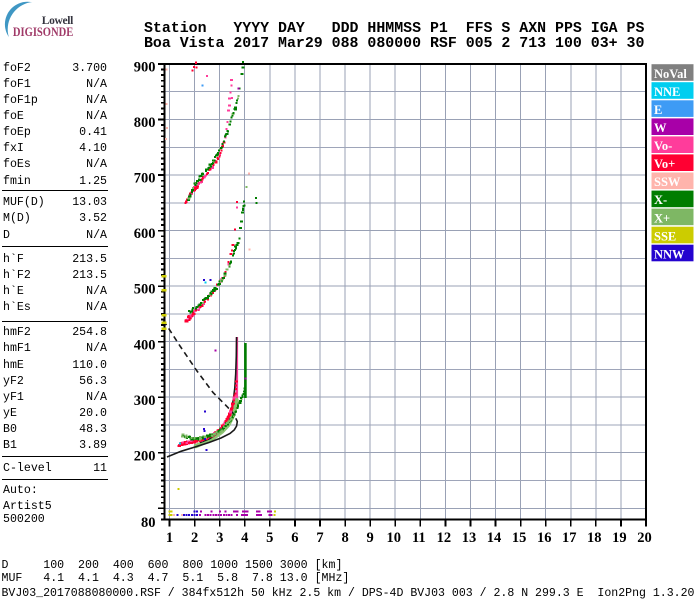  I want to click on svg-text: 600, so click(145, 234).